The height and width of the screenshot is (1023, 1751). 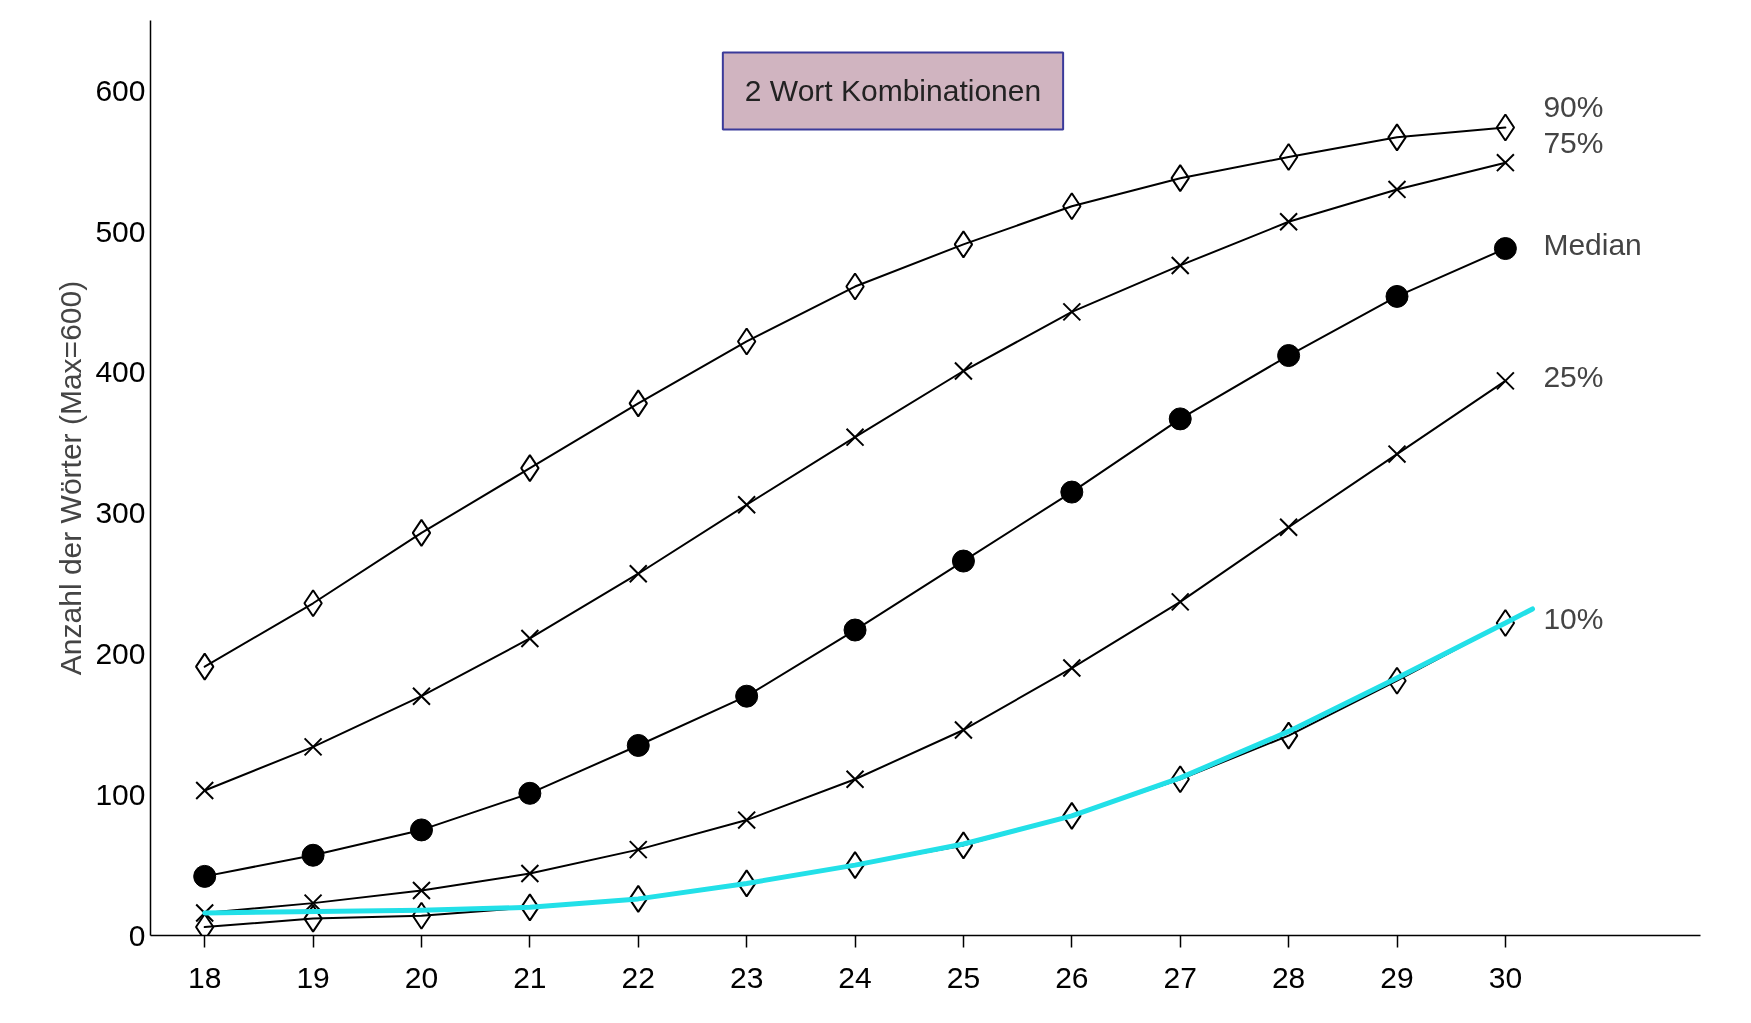 What do you see at coordinates (530, 977) in the screenshot?
I see `x-tick-label: 21` at bounding box center [530, 977].